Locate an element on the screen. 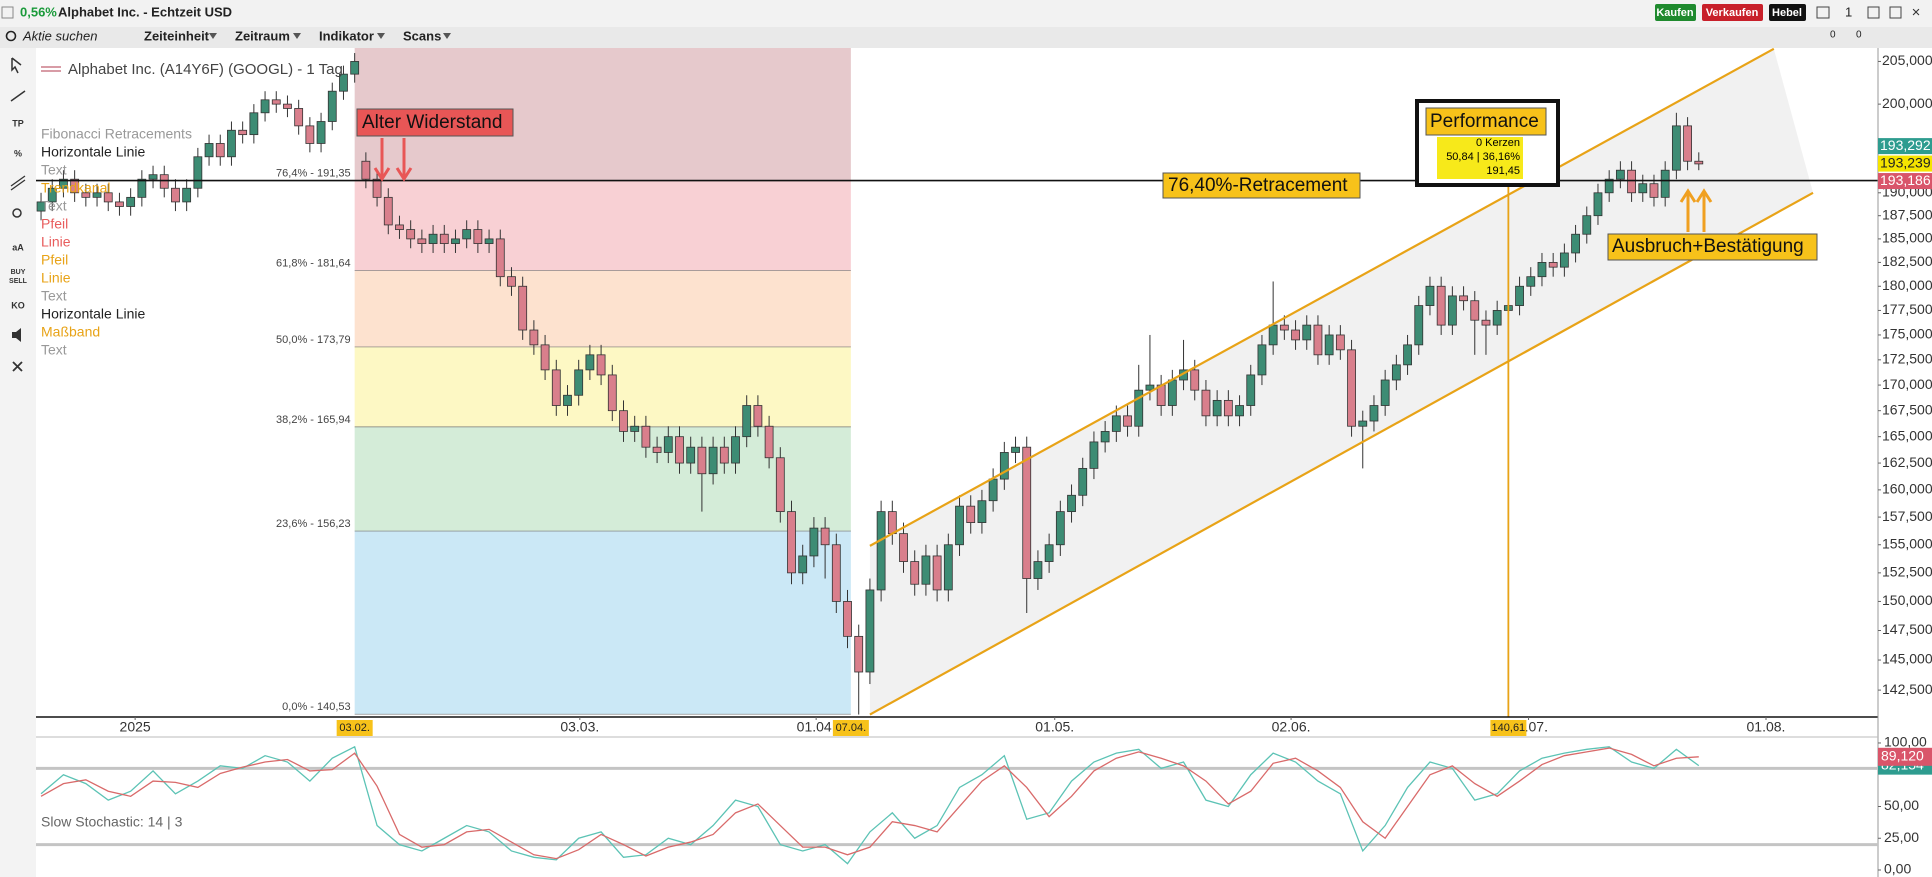 This screenshot has width=1932, height=877. lever-label: Hebel is located at coordinates (1787, 13).